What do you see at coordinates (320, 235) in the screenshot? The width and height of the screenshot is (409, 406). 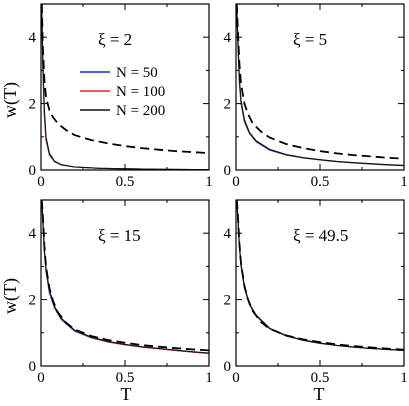 I see `panel-title: ξ = 49.5` at bounding box center [320, 235].